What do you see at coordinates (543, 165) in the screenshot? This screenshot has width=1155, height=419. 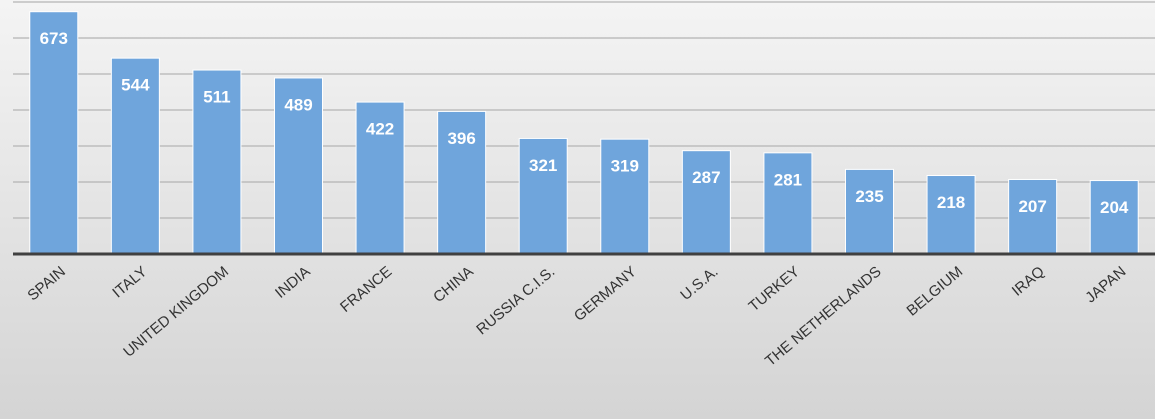 I see `data-label: 321` at bounding box center [543, 165].